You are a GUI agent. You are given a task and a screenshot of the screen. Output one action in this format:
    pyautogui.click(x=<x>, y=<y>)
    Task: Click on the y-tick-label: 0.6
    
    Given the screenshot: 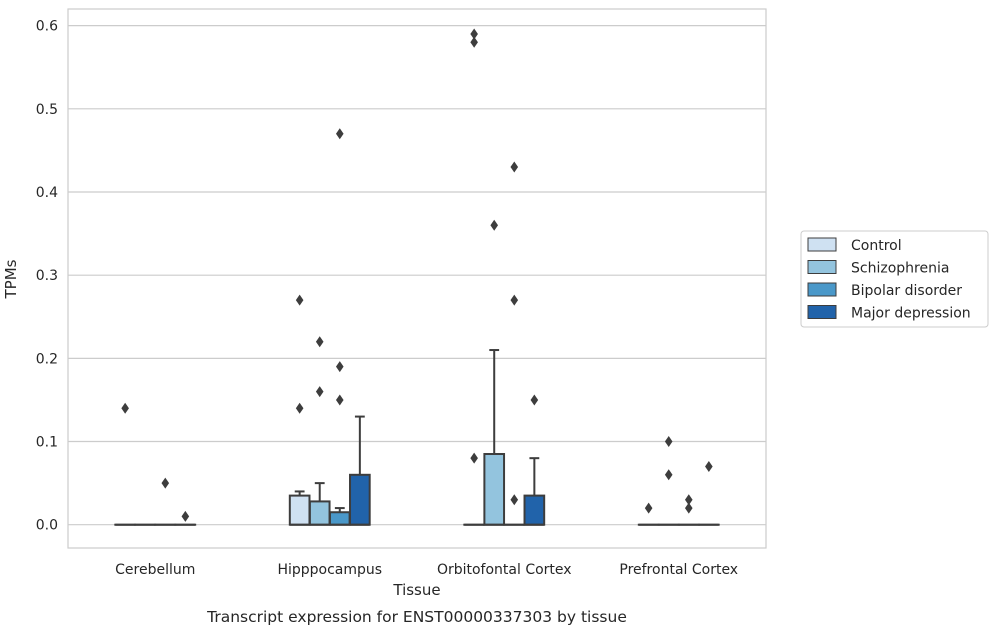 What is the action you would take?
    pyautogui.click(x=47, y=27)
    